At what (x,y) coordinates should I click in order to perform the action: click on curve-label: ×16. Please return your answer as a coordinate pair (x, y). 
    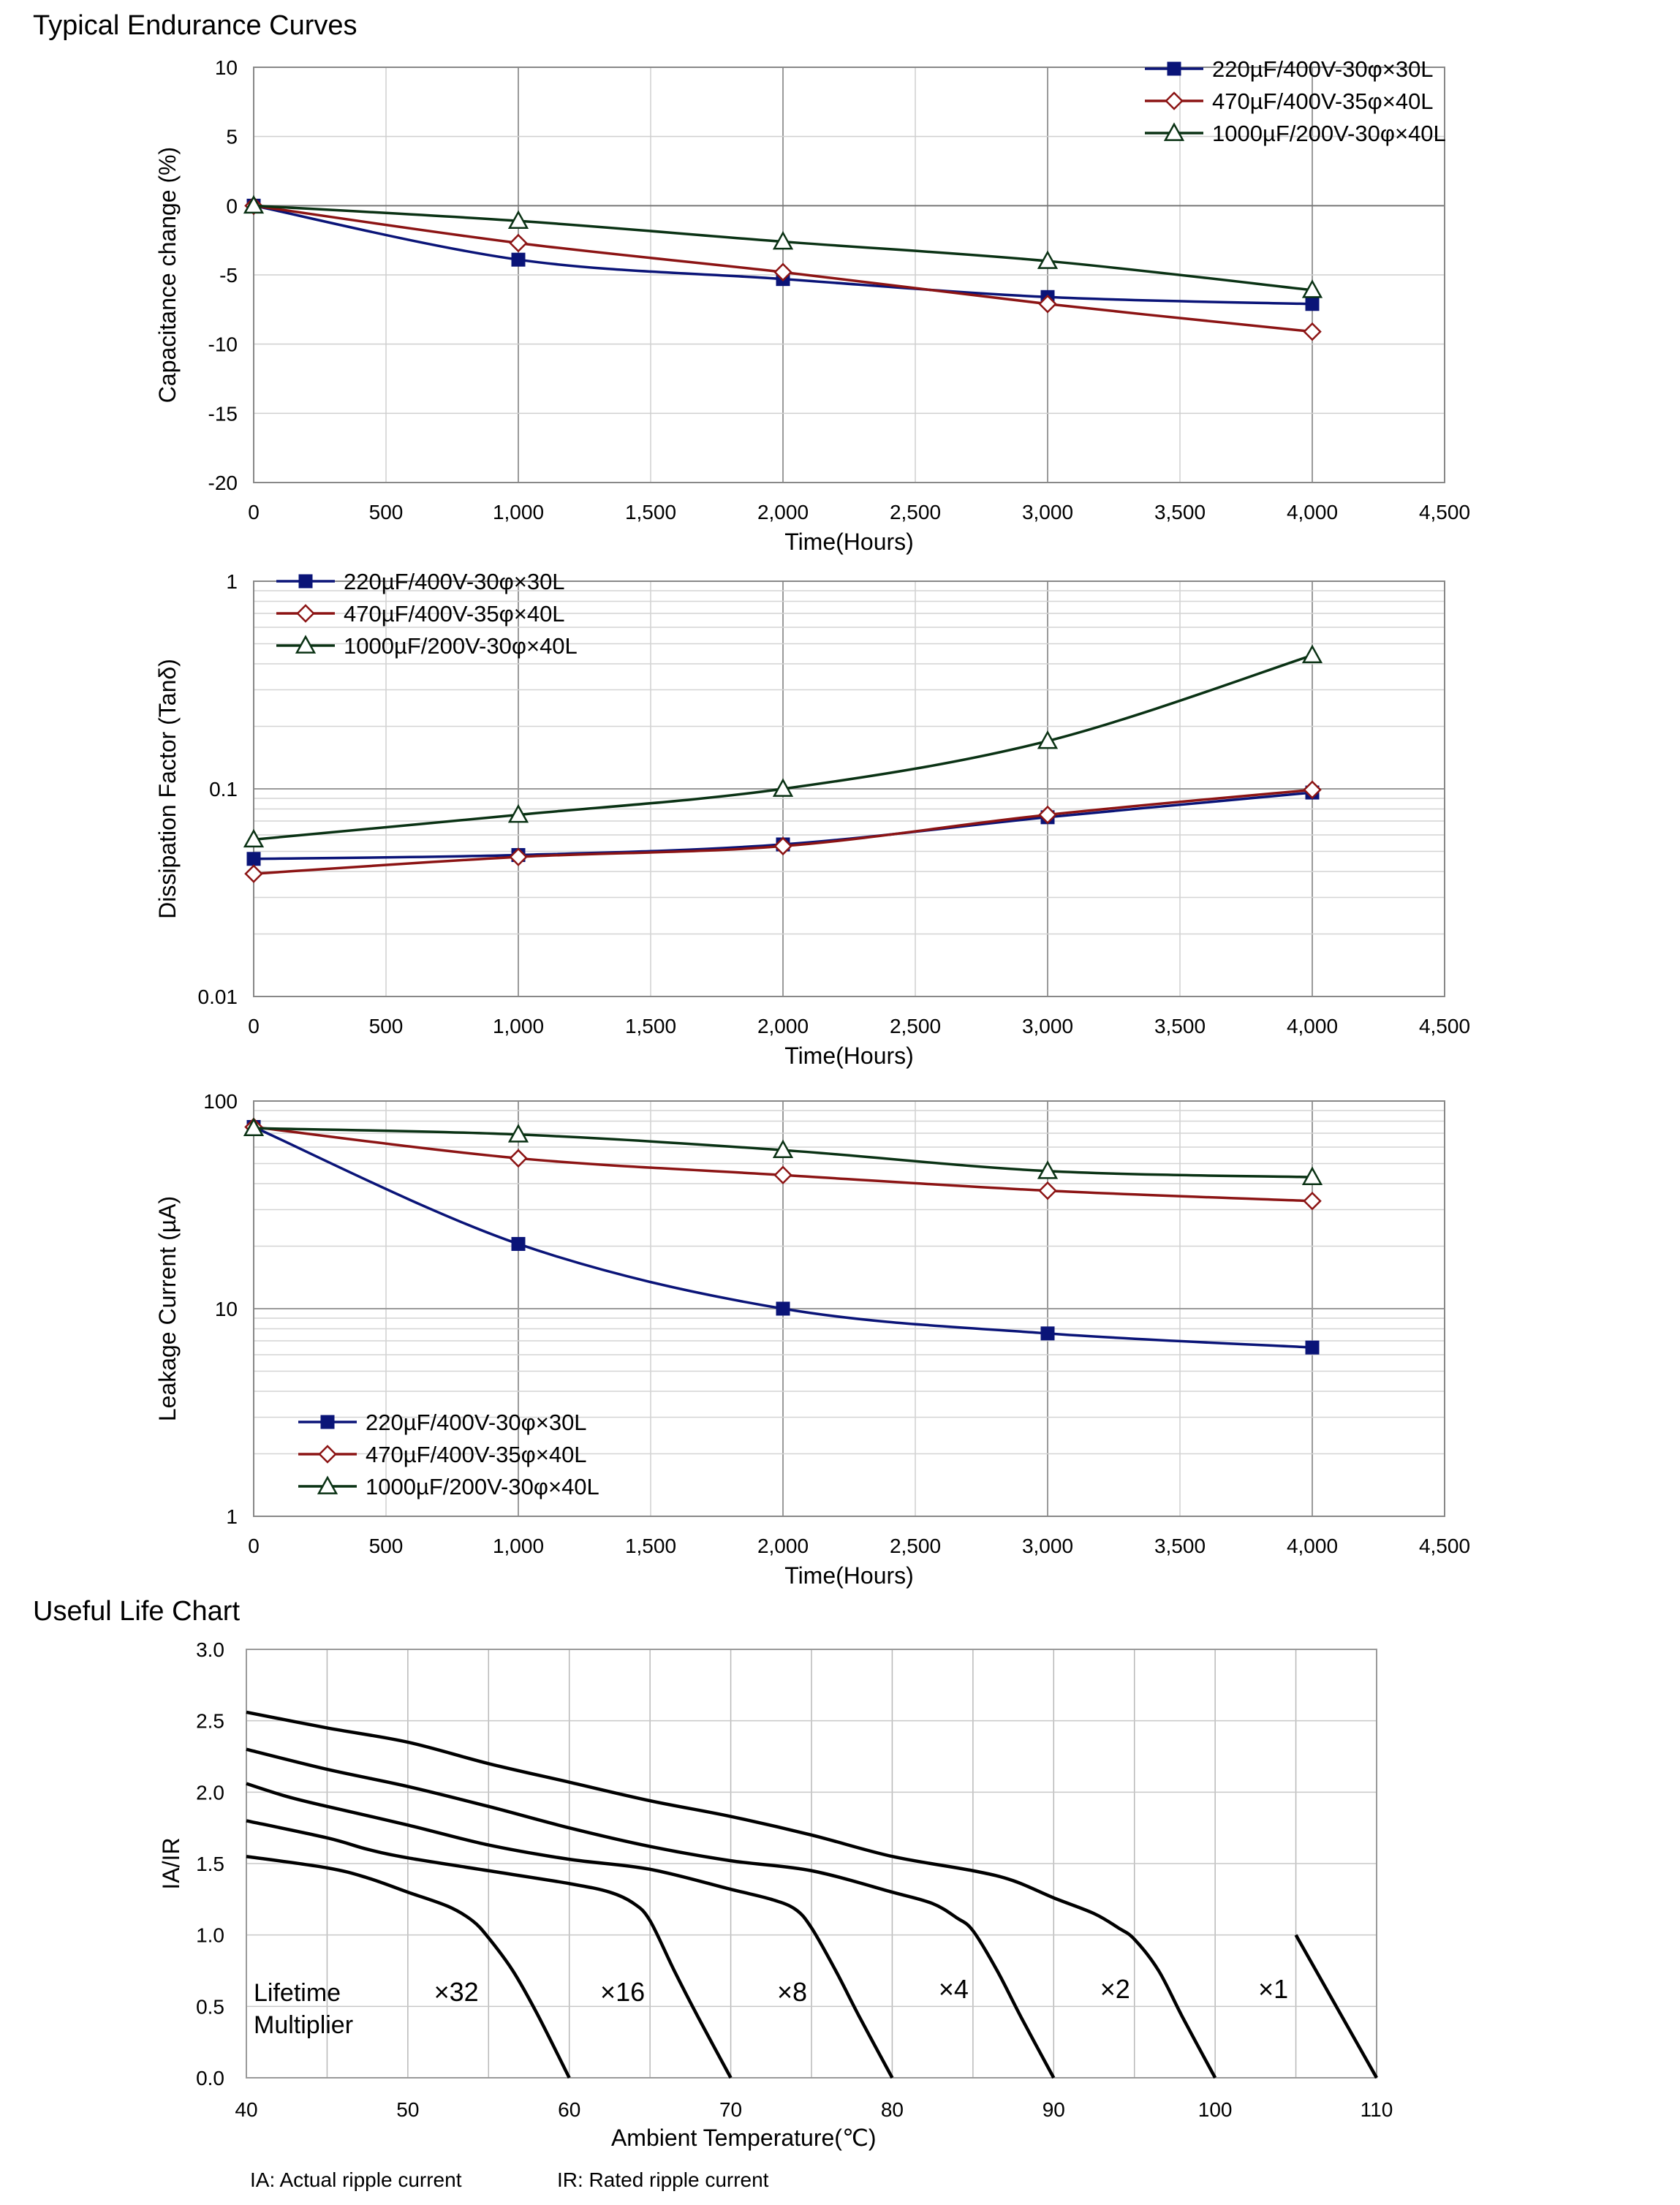
    Looking at the image, I should click on (622, 1992).